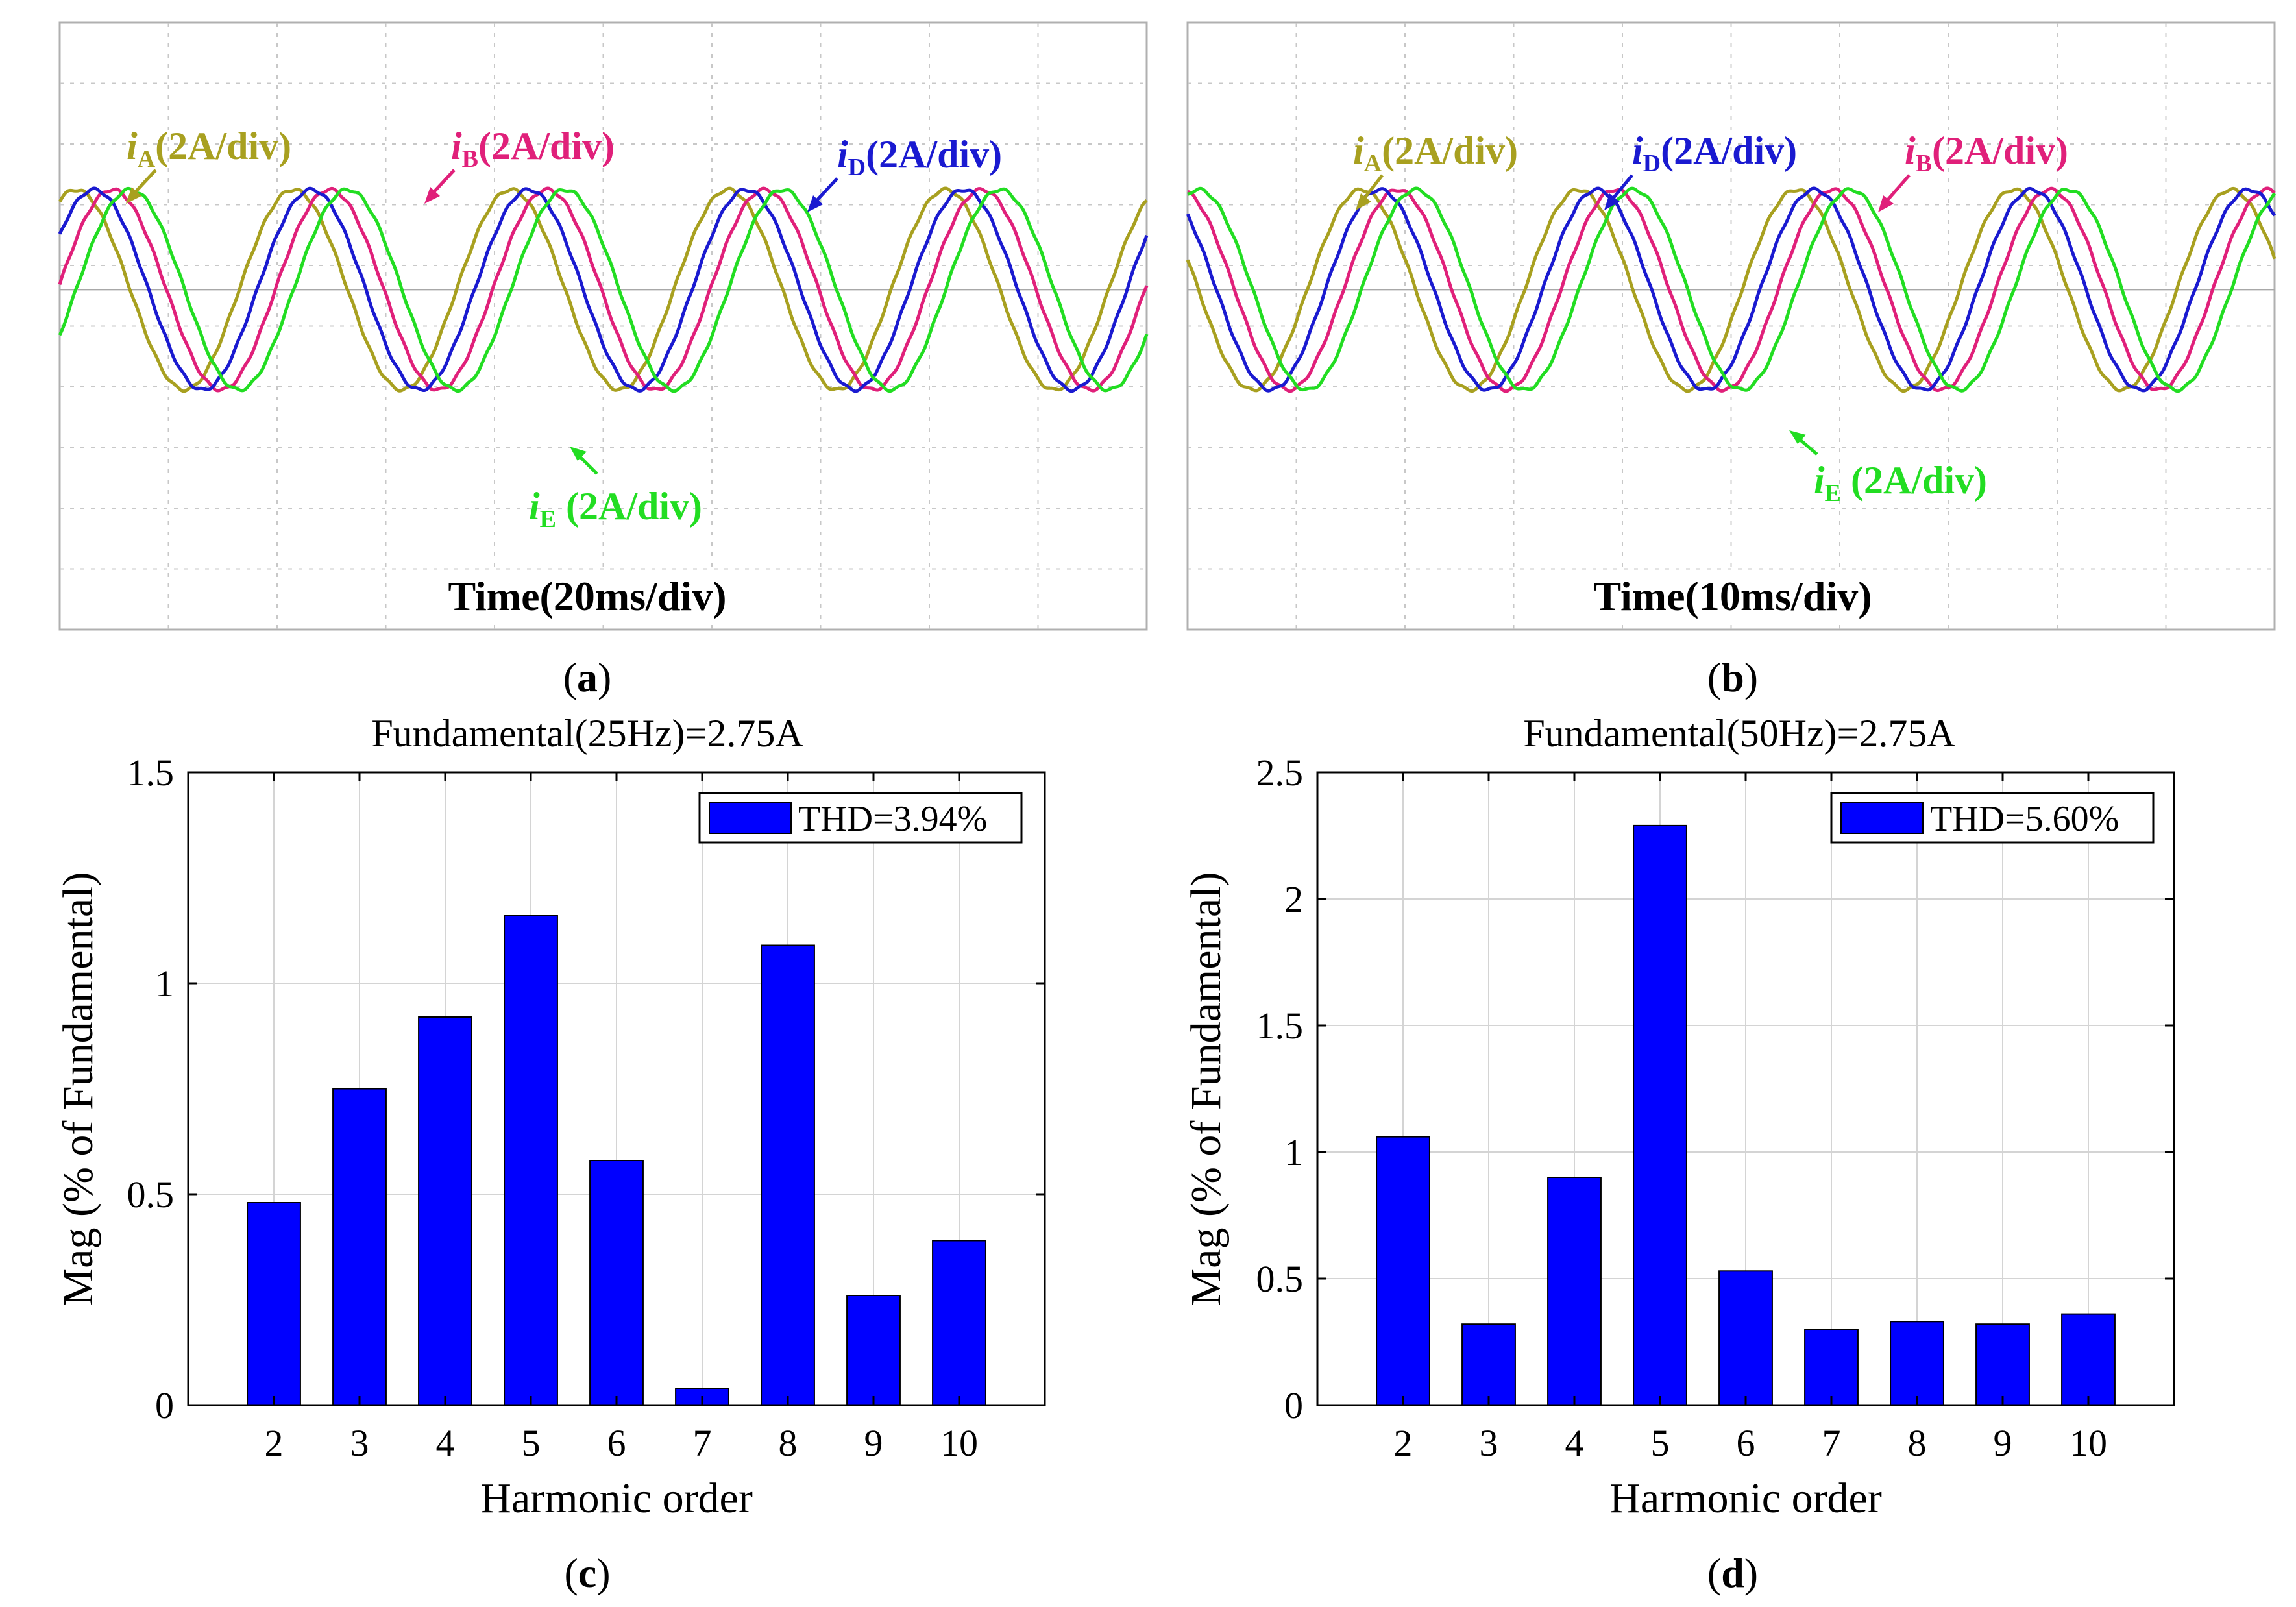 Image resolution: width=2296 pixels, height=1607 pixels. I want to click on legend: THD=3.94%, so click(860, 818).